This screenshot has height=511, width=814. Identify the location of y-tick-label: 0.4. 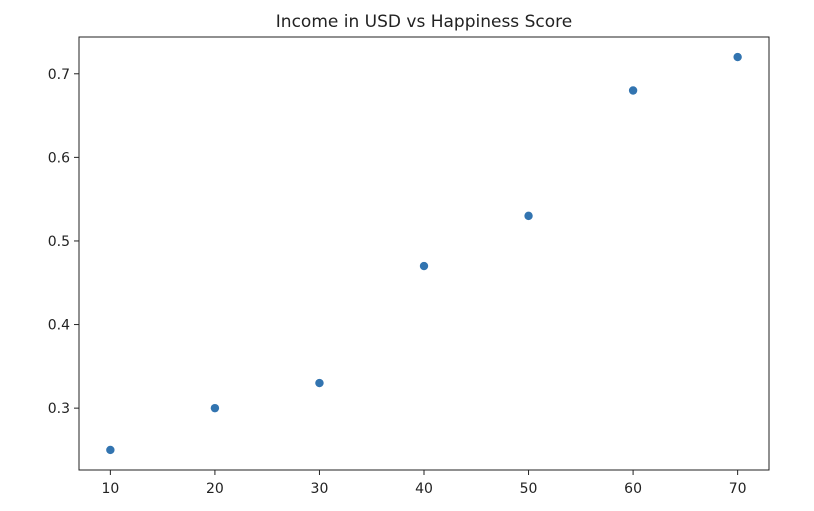
(59, 326).